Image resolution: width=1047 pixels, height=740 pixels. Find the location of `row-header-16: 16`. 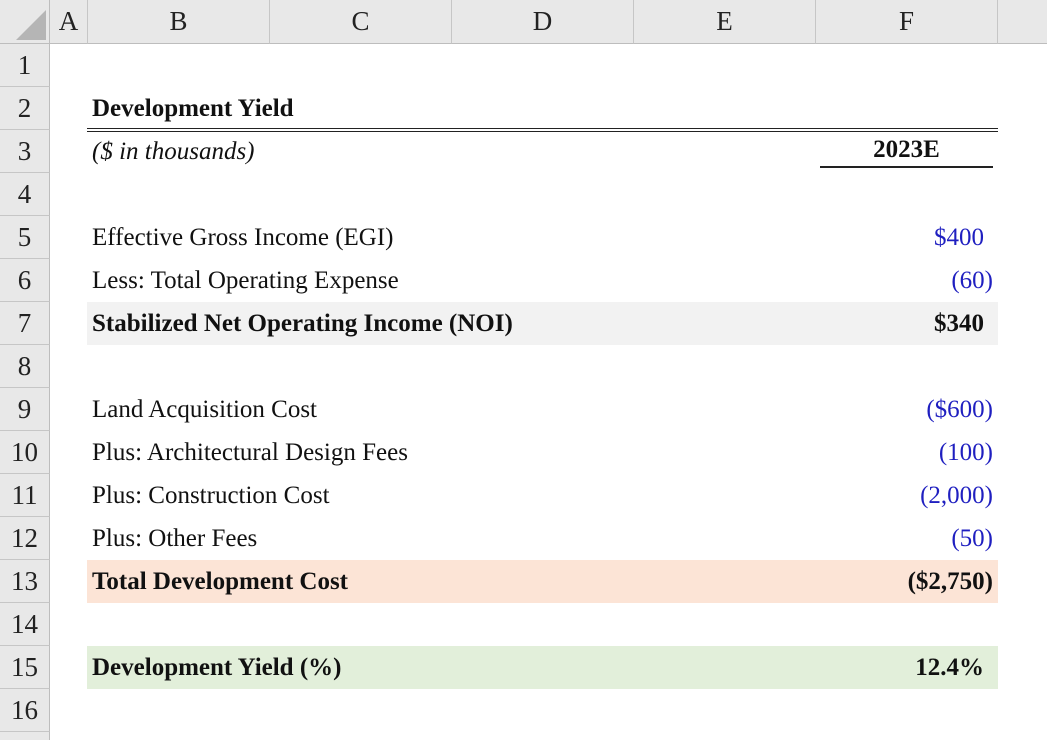

row-header-16: 16 is located at coordinates (25, 710).